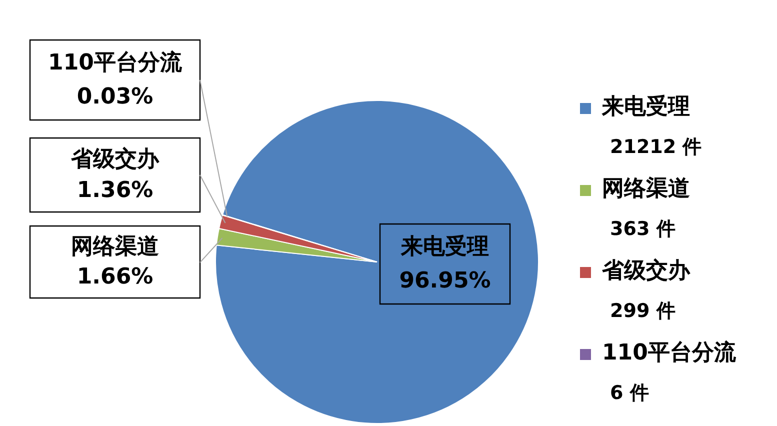 The image size is (777, 426). I want to click on text: 299 件, so click(643, 311).